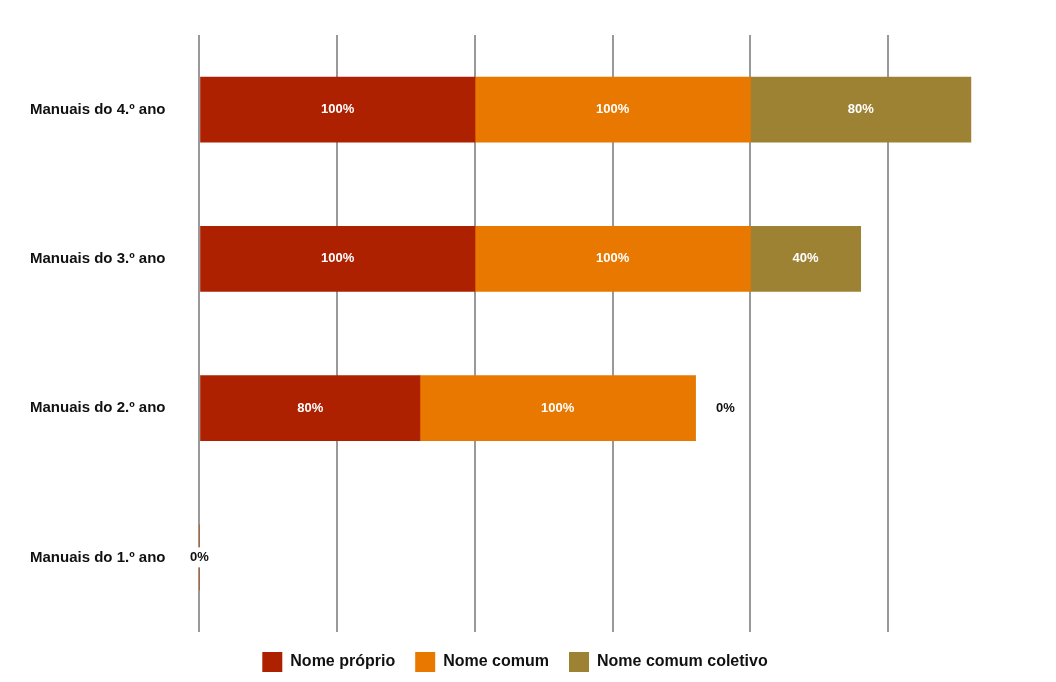 This screenshot has height=682, width=1056. Describe the element at coordinates (682, 661) in the screenshot. I see `legend-label: Nome comum coletivo` at that location.